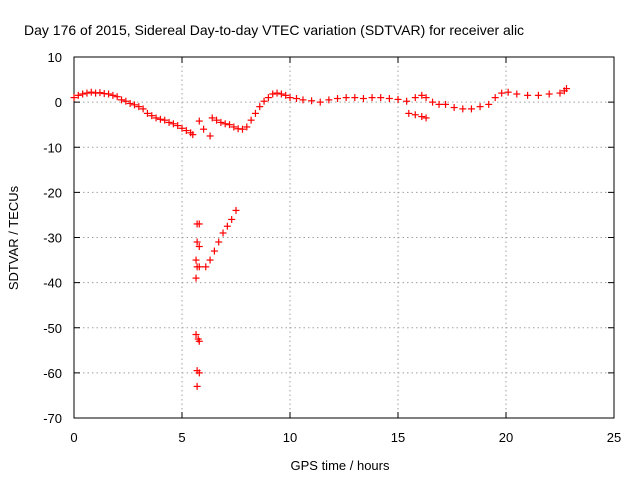 The image size is (640, 480). What do you see at coordinates (52, 192) in the screenshot?
I see `y-tick-label: -20` at bounding box center [52, 192].